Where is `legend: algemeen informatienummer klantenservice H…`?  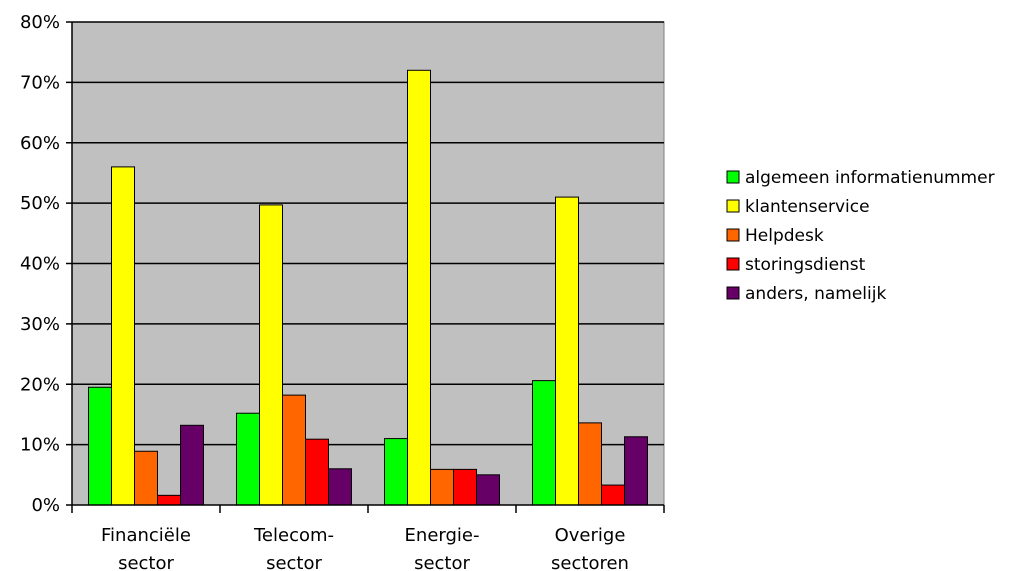
legend: algemeen informatienummer klantenservice H… is located at coordinates (860, 236).